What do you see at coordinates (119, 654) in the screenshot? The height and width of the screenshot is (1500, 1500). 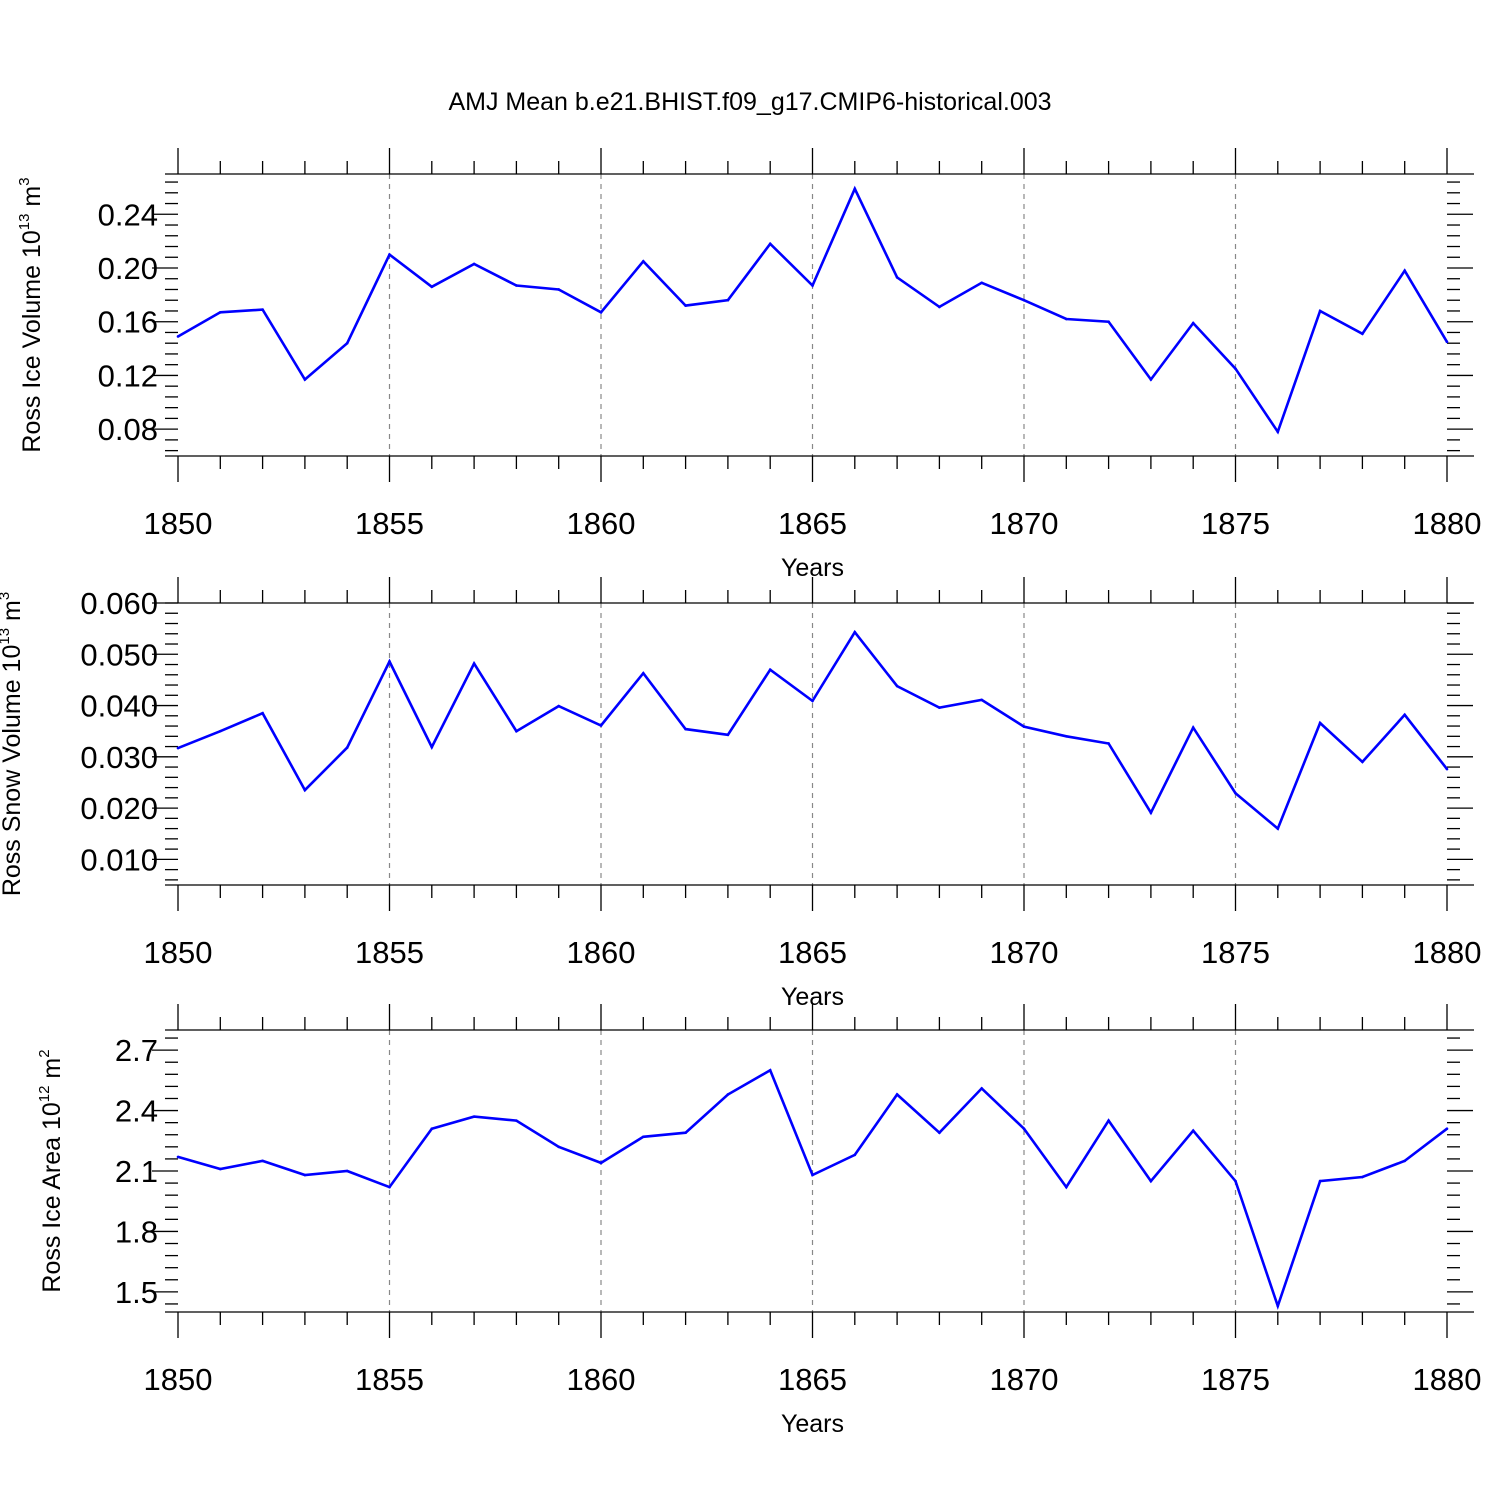 I see `y-tick-label: 0.050` at bounding box center [119, 654].